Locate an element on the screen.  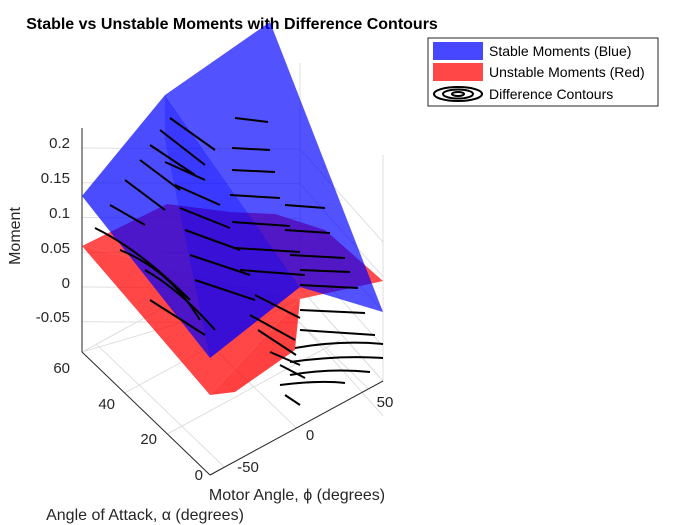
alpha-tick-label: 20 is located at coordinates (148, 439).